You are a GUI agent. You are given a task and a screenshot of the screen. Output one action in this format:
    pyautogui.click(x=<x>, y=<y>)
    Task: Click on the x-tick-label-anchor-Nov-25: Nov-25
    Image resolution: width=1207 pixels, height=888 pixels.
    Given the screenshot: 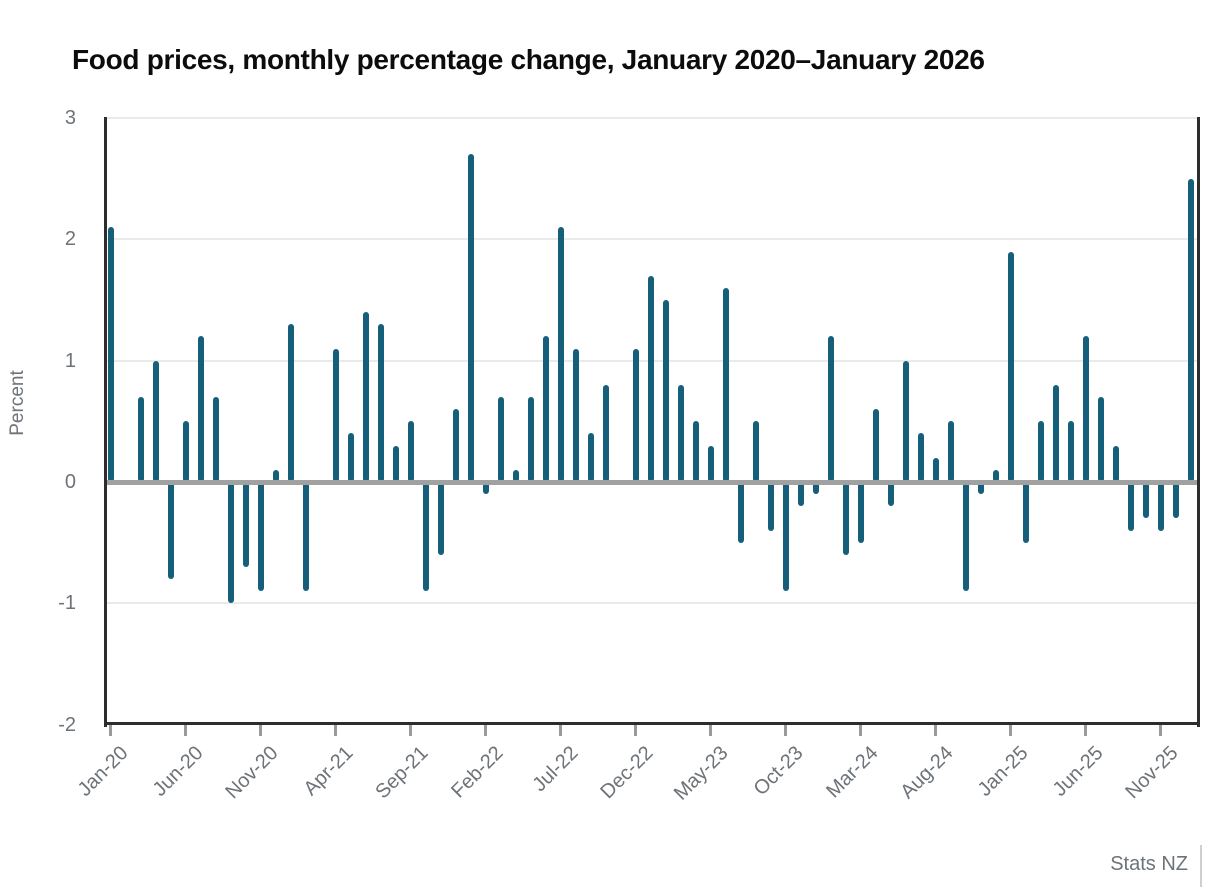 What is the action you would take?
    pyautogui.click(x=1164, y=772)
    